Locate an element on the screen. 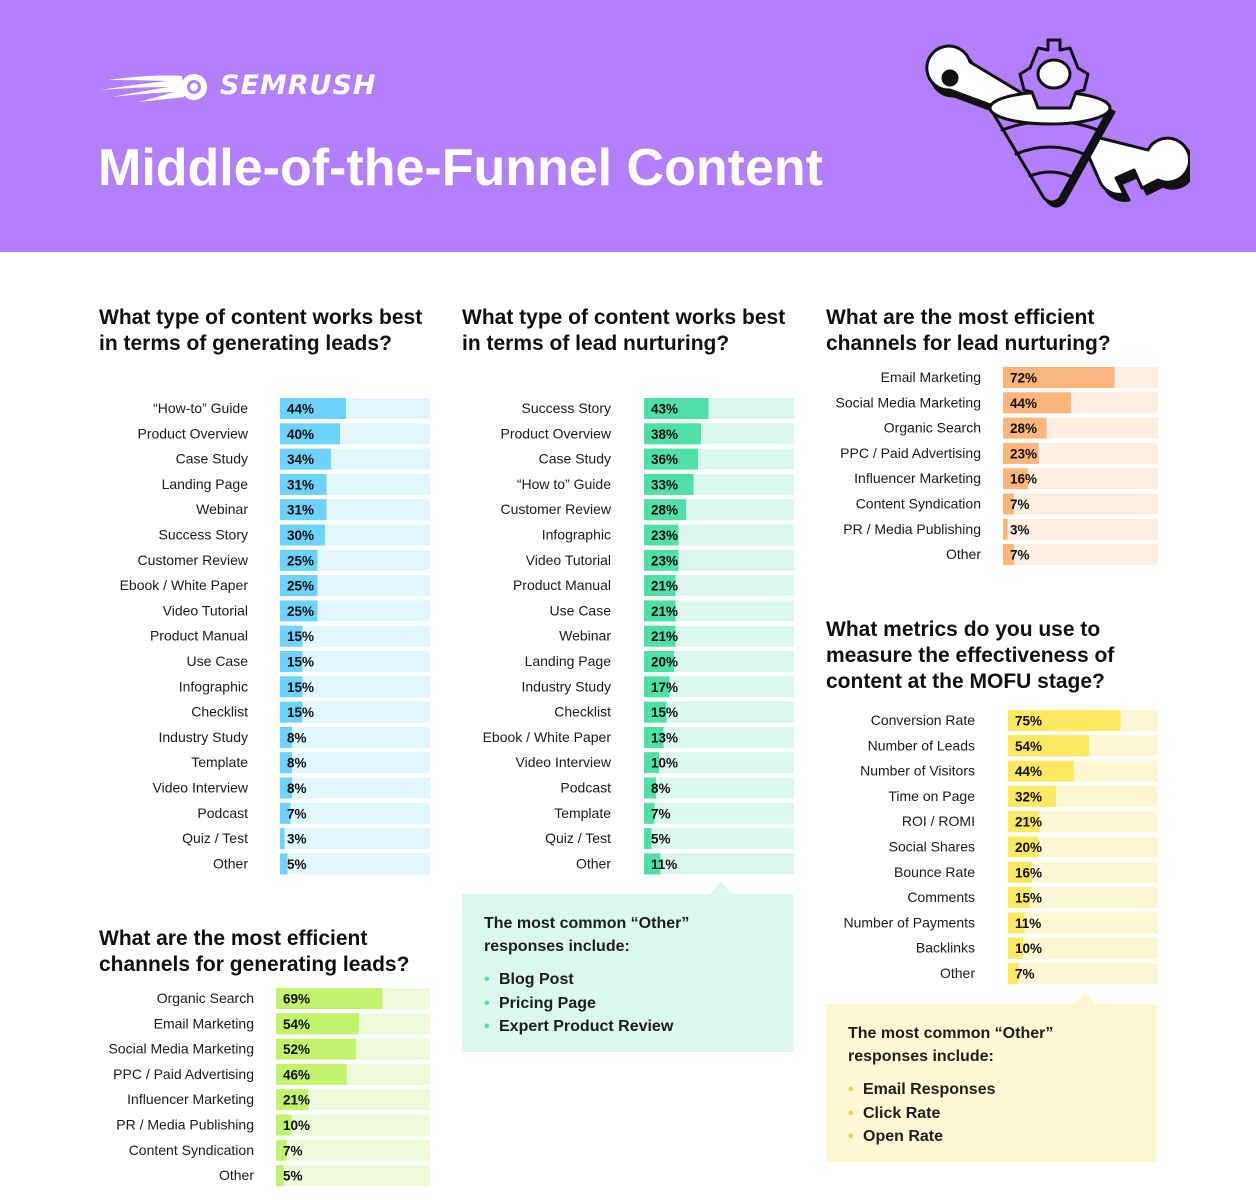 The height and width of the screenshot is (1200, 1256). bar-row: PPC / Paid Advertising 23% is located at coordinates (999, 453).